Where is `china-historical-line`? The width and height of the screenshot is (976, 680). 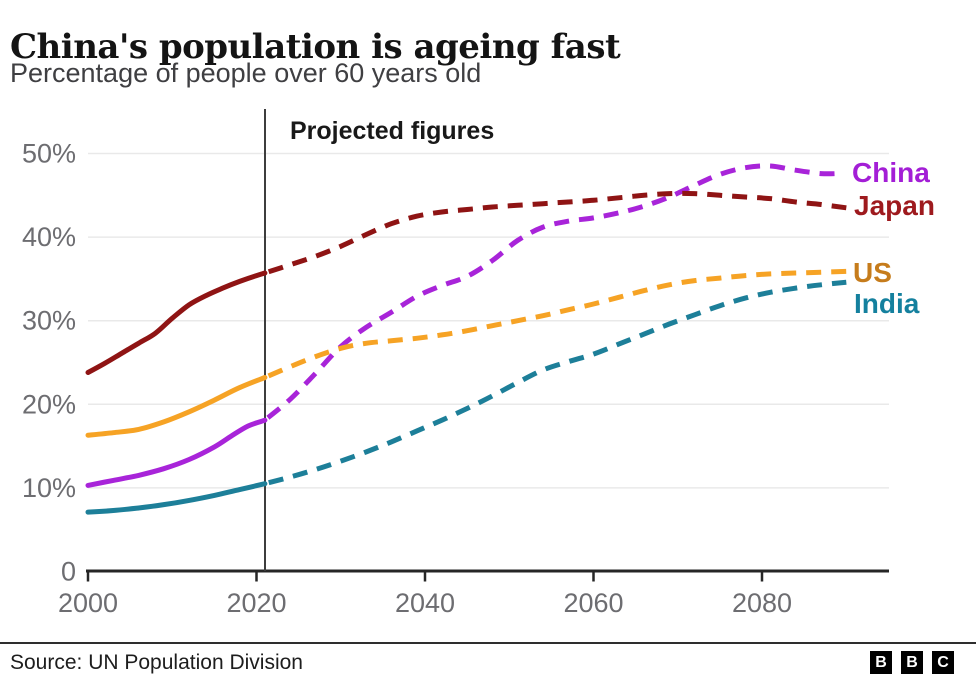
china-historical-line is located at coordinates (176, 452).